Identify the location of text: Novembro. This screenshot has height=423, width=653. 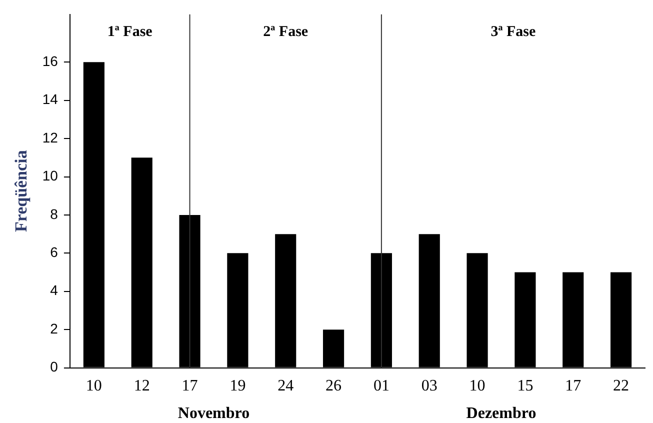
(214, 413).